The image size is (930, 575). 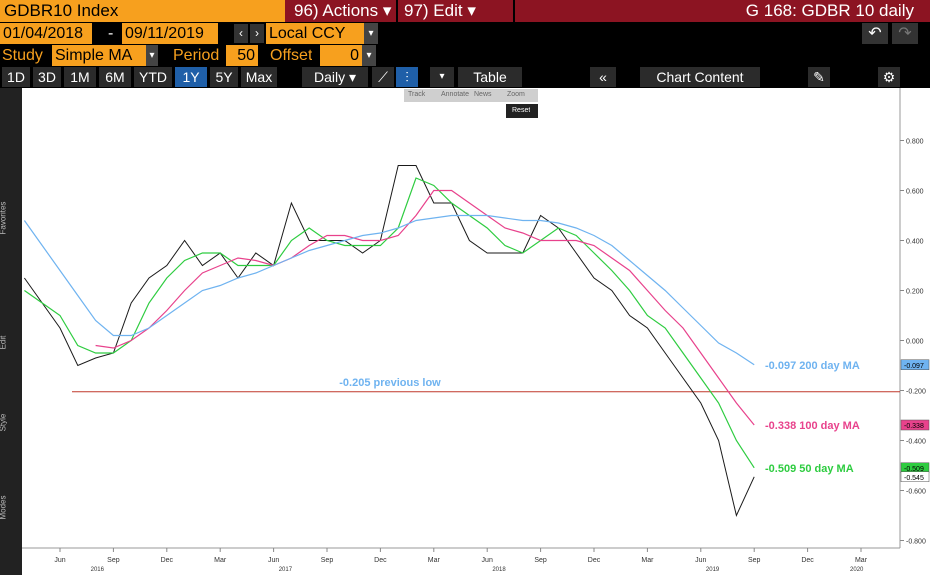 I want to click on y-tick-label: 0.600, so click(x=915, y=192).